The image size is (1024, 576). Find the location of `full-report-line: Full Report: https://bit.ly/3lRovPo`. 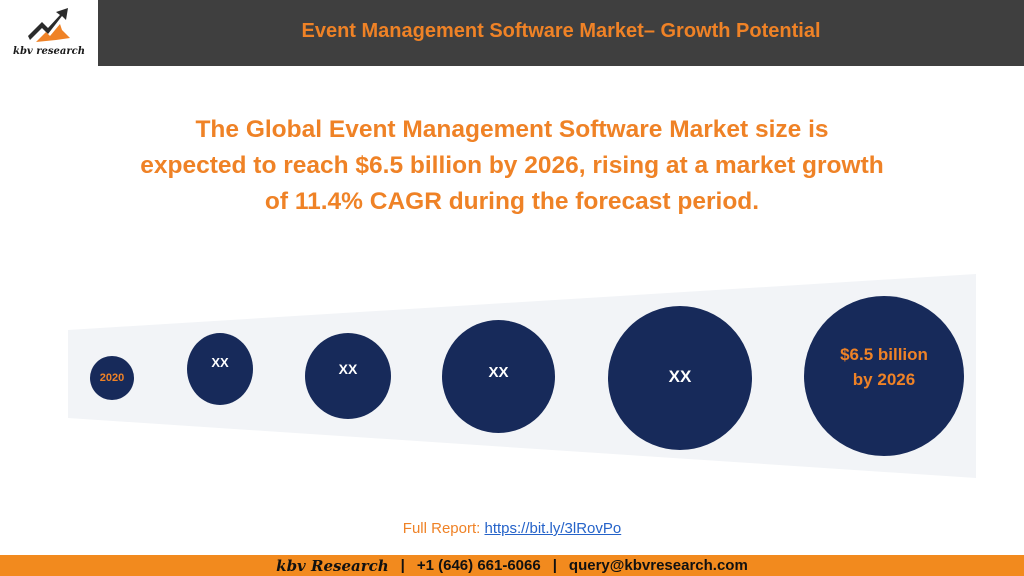

full-report-line: Full Report: https://bit.ly/3lRovPo is located at coordinates (512, 528).